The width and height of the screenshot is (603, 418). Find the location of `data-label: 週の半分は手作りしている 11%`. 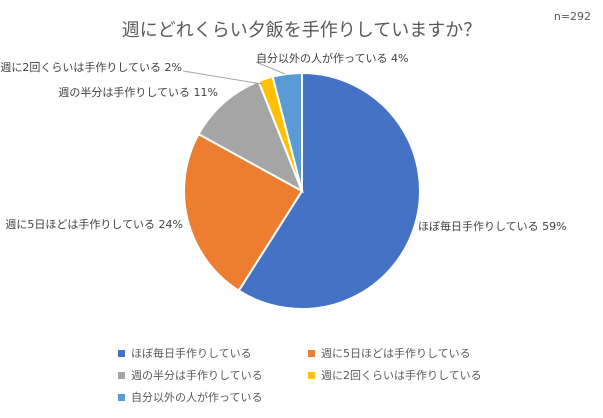

data-label: 週の半分は手作りしている 11% is located at coordinates (138, 92).